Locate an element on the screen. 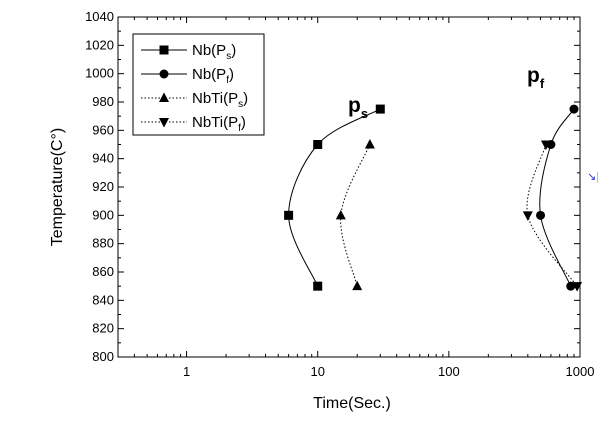 This screenshot has height=435, width=598. legend-box is located at coordinates (198, 84).